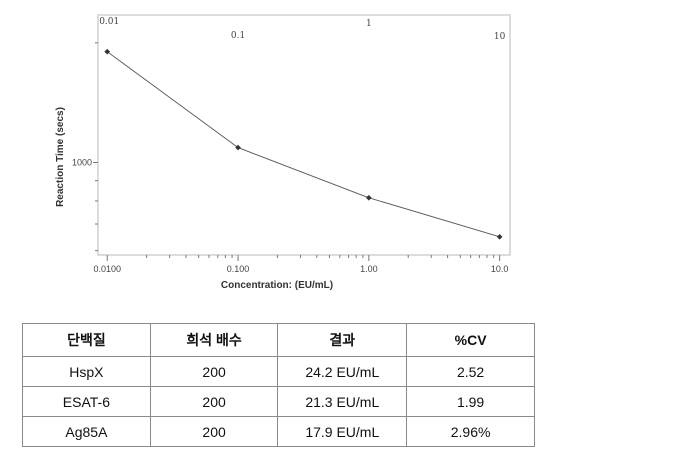 The image size is (674, 453). I want to click on x-axis-label: Concentration: (EU/mL), so click(277, 285).